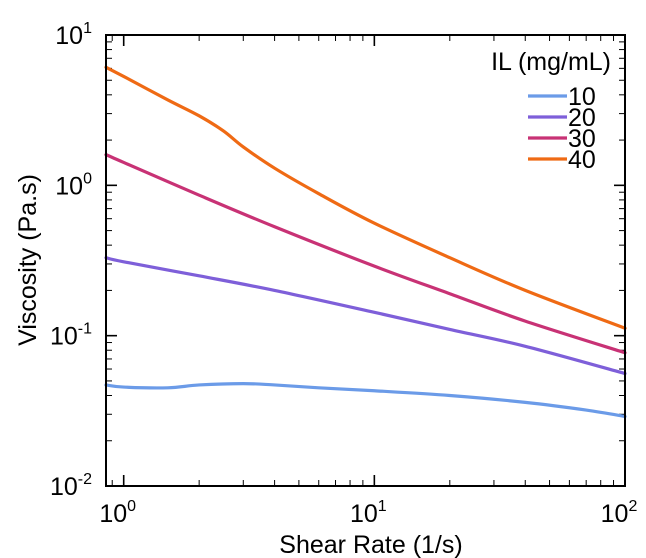  Describe the element at coordinates (551, 62) in the screenshot. I see `legend-title: IL (mg/mL)` at that location.